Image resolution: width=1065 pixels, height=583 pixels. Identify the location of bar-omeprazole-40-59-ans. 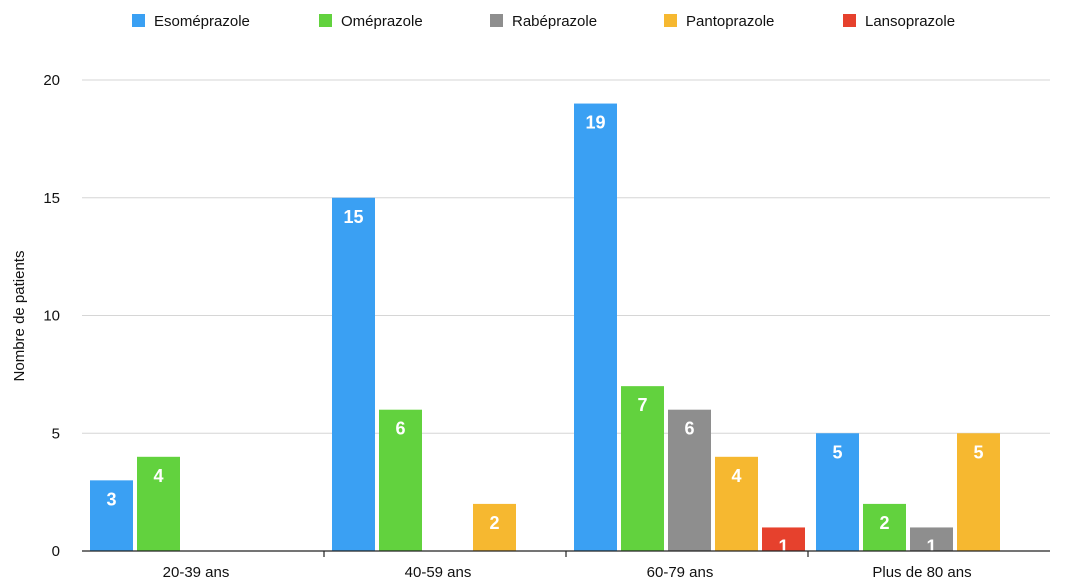
(400, 480).